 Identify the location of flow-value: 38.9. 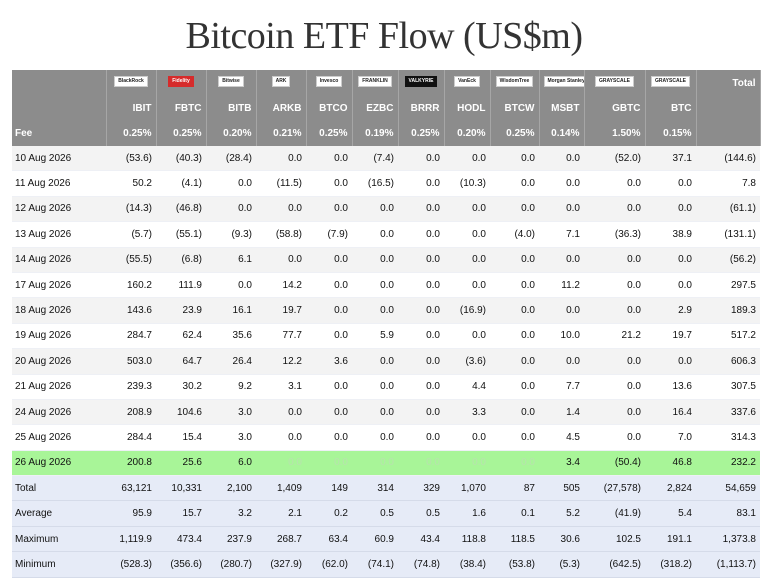
(670, 234).